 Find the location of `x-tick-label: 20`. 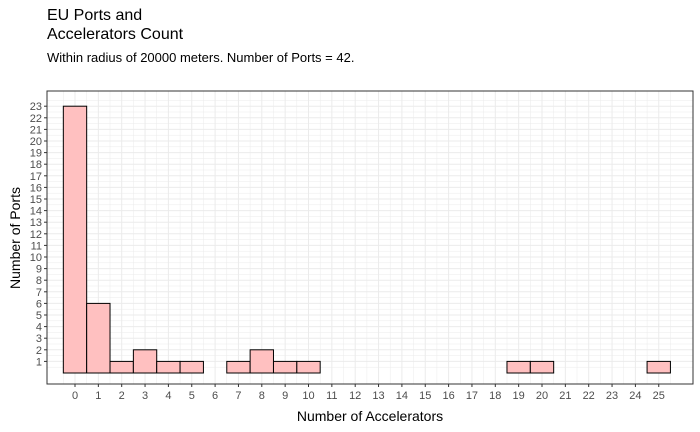

x-tick-label: 20 is located at coordinates (542, 396).